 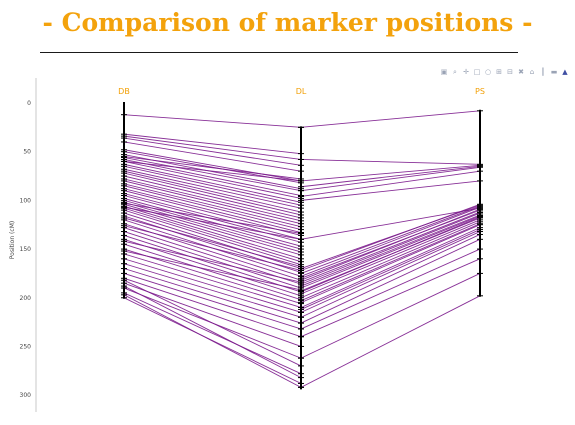 What do you see at coordinates (27, 152) in the screenshot?
I see `y-tick-label: 50` at bounding box center [27, 152].